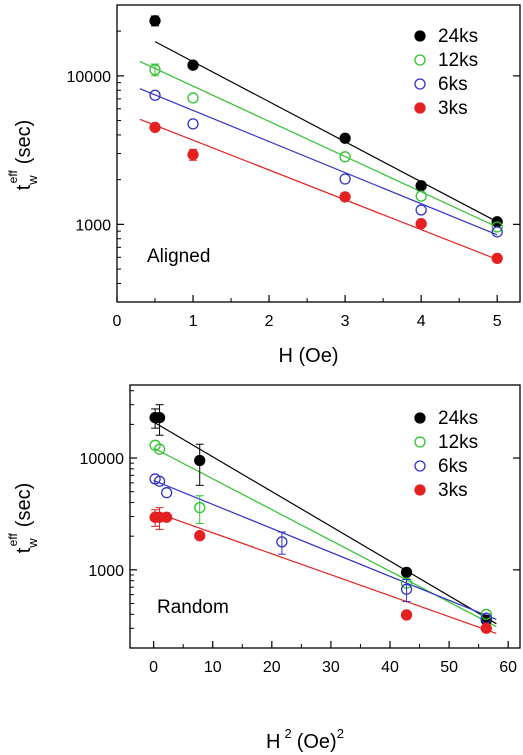 Image resolution: width=523 pixels, height=755 pixels. What do you see at coordinates (421, 321) in the screenshot?
I see `x-tick-label: 4` at bounding box center [421, 321].